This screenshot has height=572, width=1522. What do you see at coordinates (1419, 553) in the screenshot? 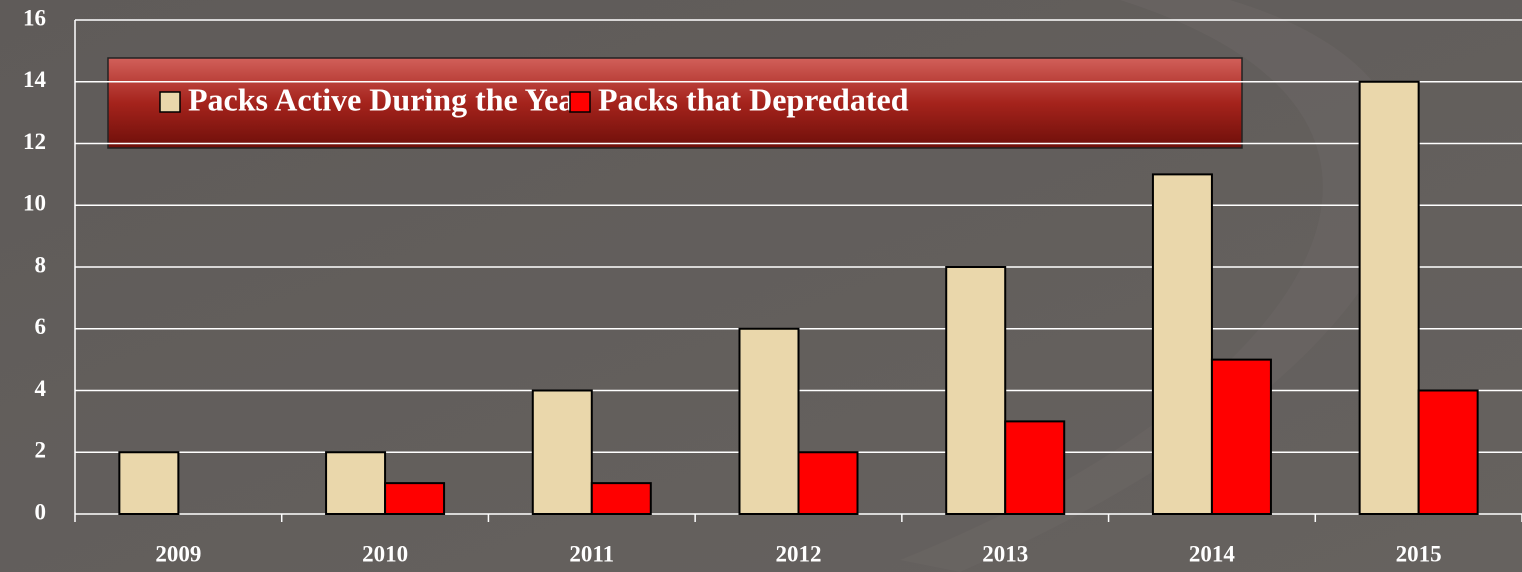
I see `x-tick-label: 2015` at bounding box center [1419, 553].